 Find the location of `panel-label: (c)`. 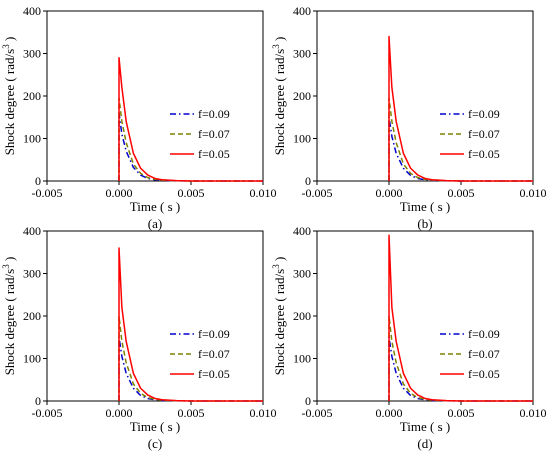

panel-label: (c) is located at coordinates (155, 443).